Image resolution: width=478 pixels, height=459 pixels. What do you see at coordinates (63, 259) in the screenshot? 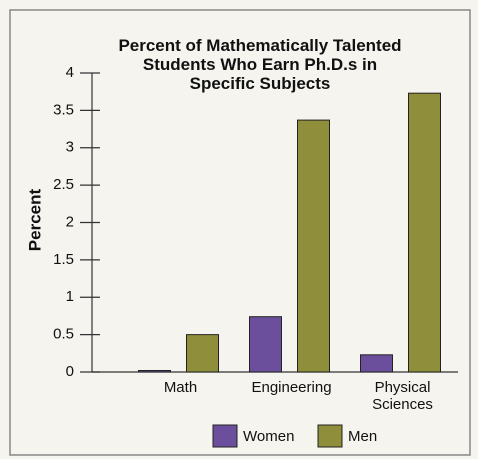
I see `y-tick-label: 1.5` at bounding box center [63, 259].